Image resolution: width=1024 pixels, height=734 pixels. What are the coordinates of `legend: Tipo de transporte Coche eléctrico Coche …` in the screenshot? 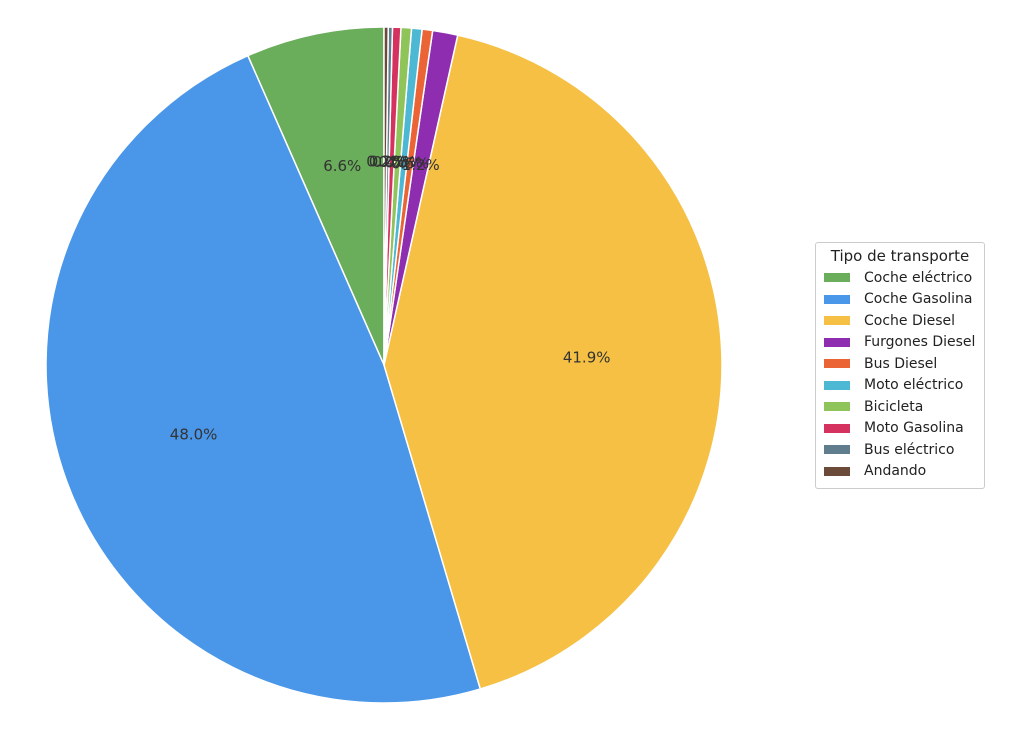 It's located at (900, 365).